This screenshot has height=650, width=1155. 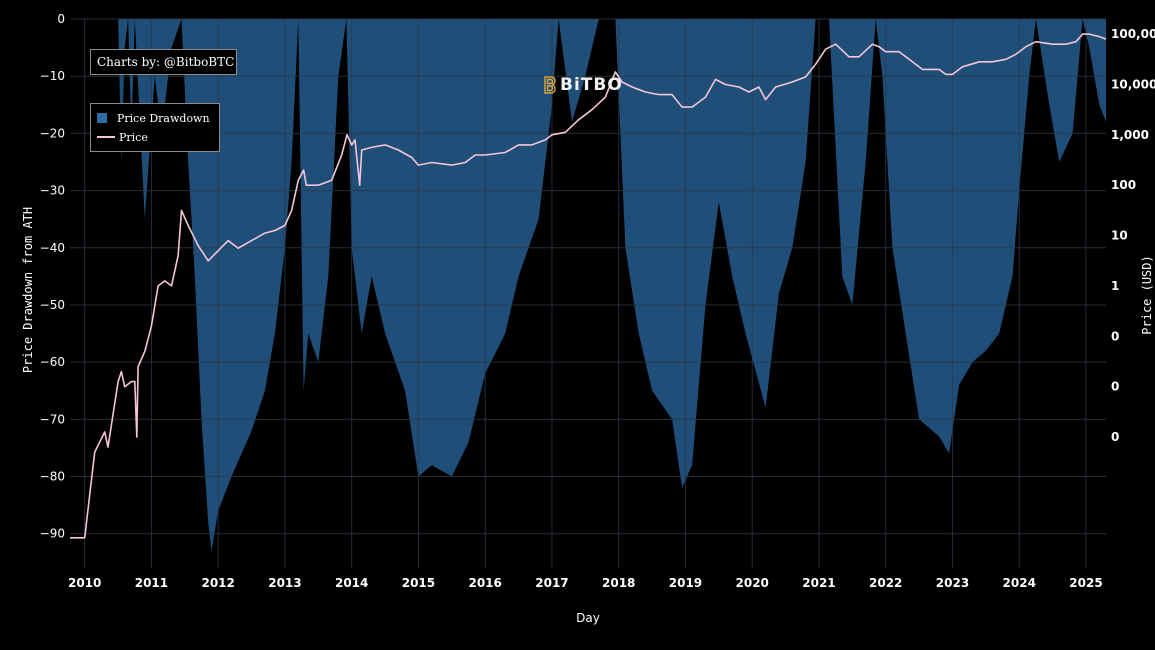 I want to click on x-tick-label: 2010, so click(x=84, y=583).